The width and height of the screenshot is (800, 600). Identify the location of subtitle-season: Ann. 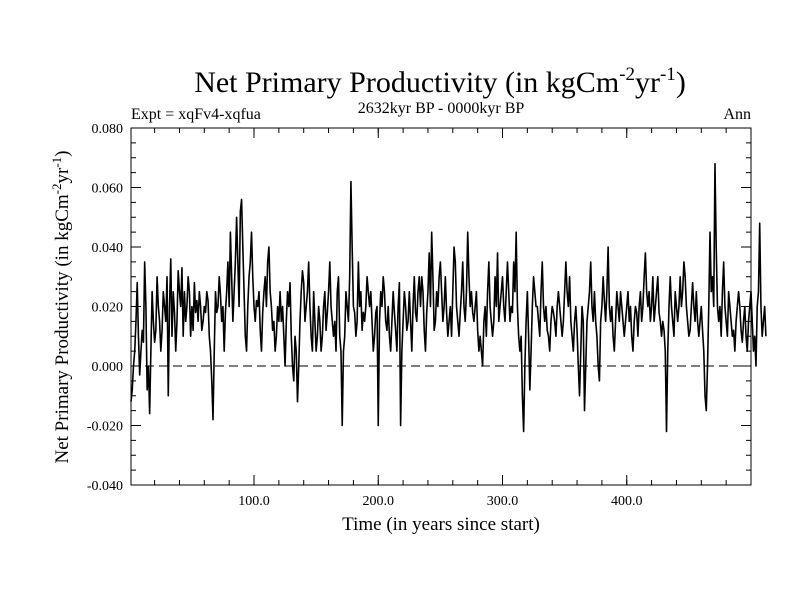
(737, 114).